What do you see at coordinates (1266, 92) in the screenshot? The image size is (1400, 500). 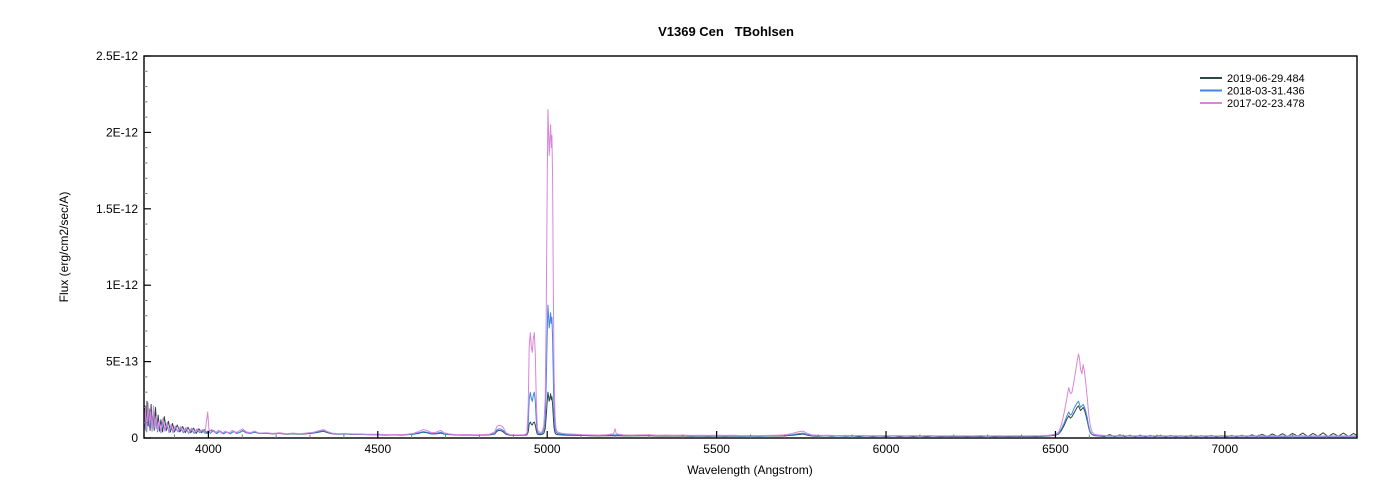 I see `legend-label: 2018-03-31.436` at bounding box center [1266, 92].